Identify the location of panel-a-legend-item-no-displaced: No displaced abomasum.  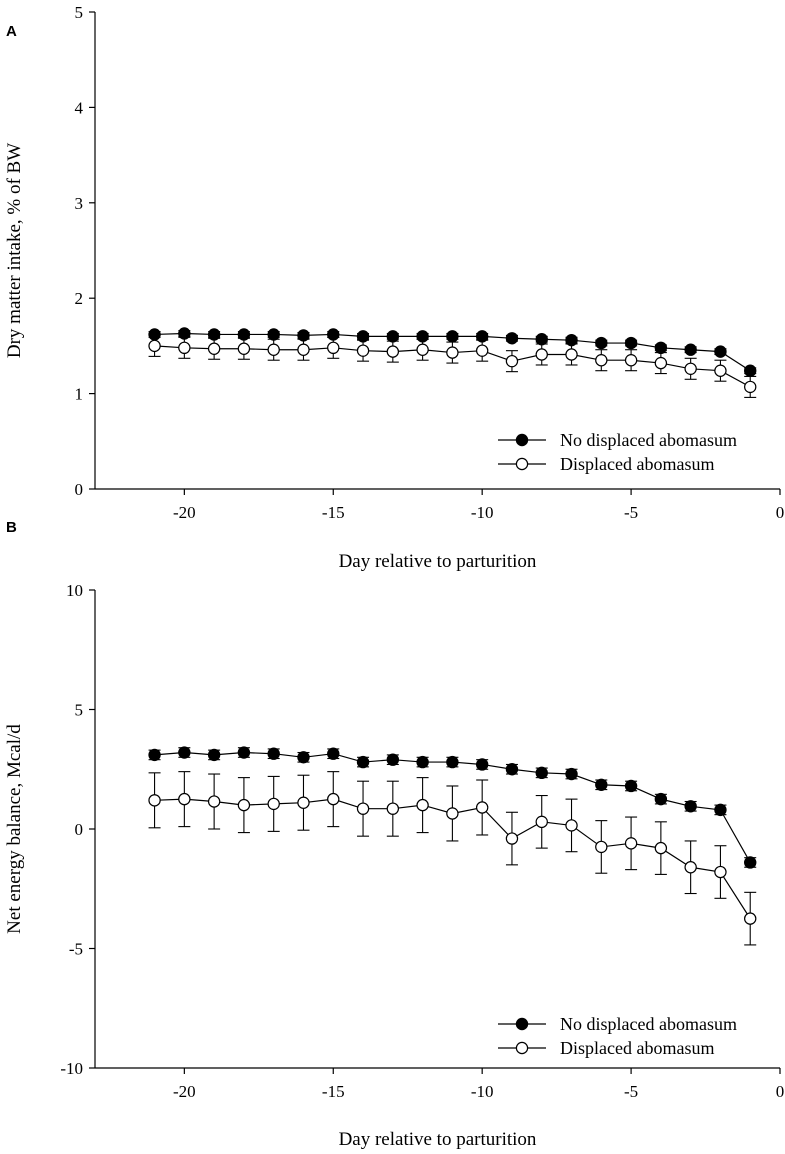
(617, 440).